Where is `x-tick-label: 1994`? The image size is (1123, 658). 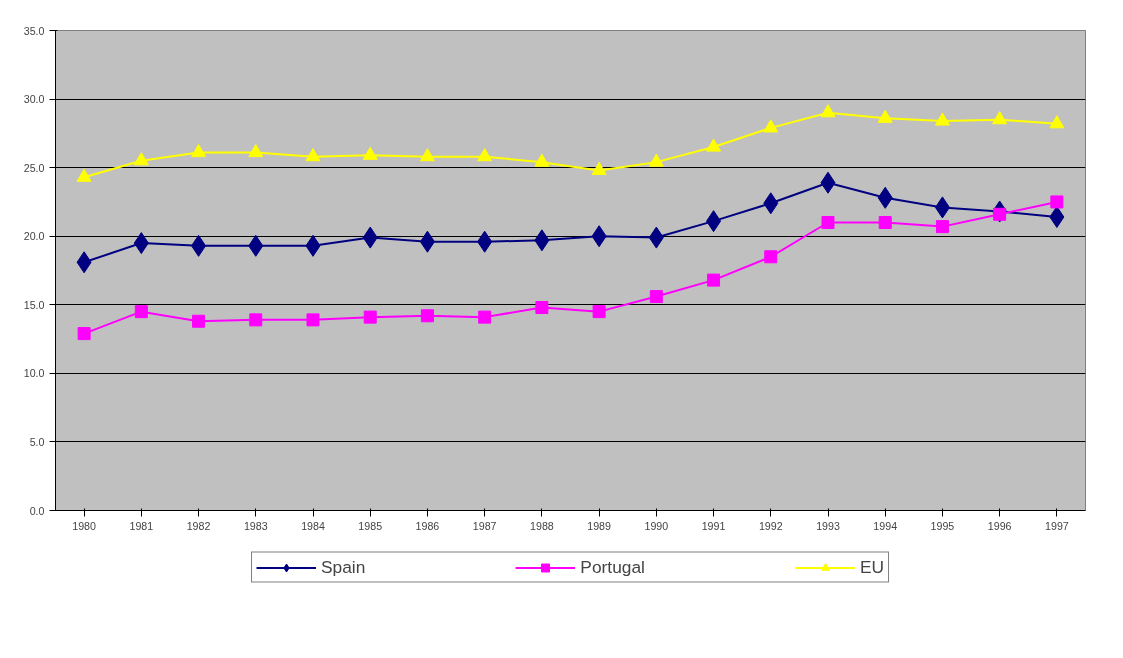 x-tick-label: 1994 is located at coordinates (885, 525).